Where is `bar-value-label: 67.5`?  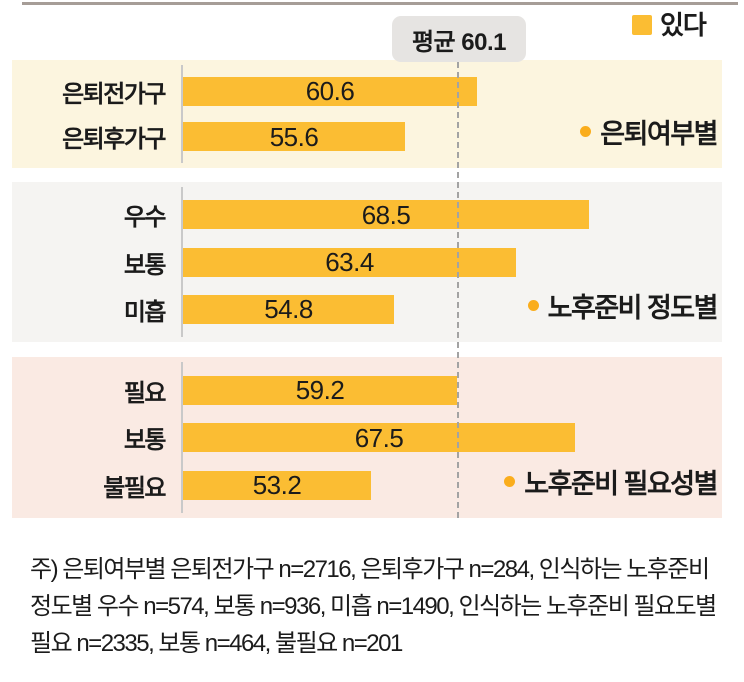 bar-value-label: 67.5 is located at coordinates (379, 437).